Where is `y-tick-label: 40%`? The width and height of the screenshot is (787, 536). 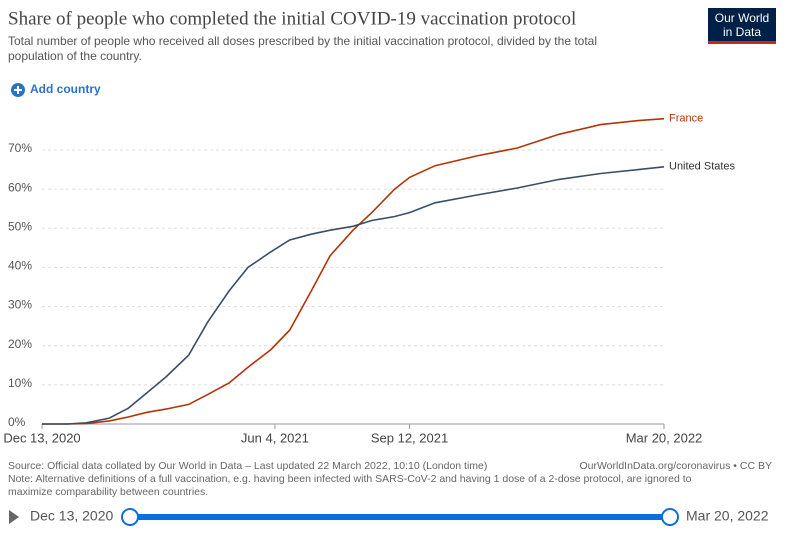 y-tick-label: 40% is located at coordinates (20, 266).